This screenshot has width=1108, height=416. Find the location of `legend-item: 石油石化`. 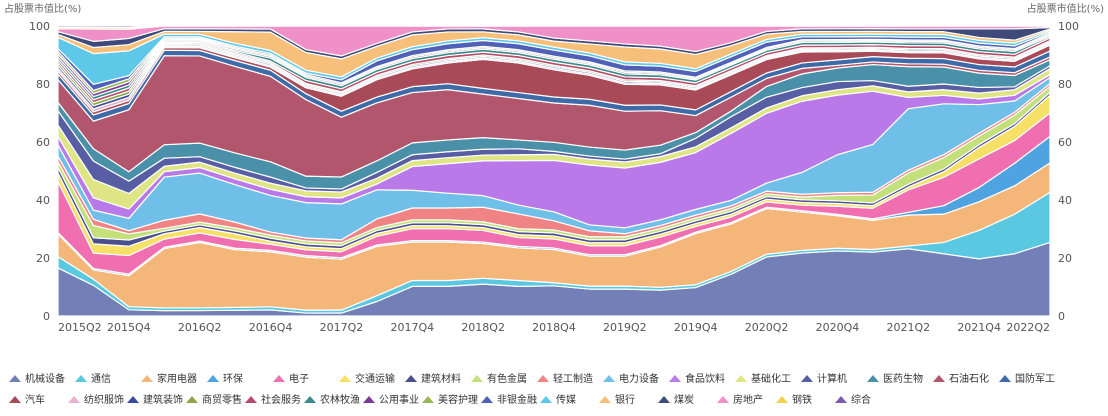

legend-item: 石油石化 is located at coordinates (961, 378).